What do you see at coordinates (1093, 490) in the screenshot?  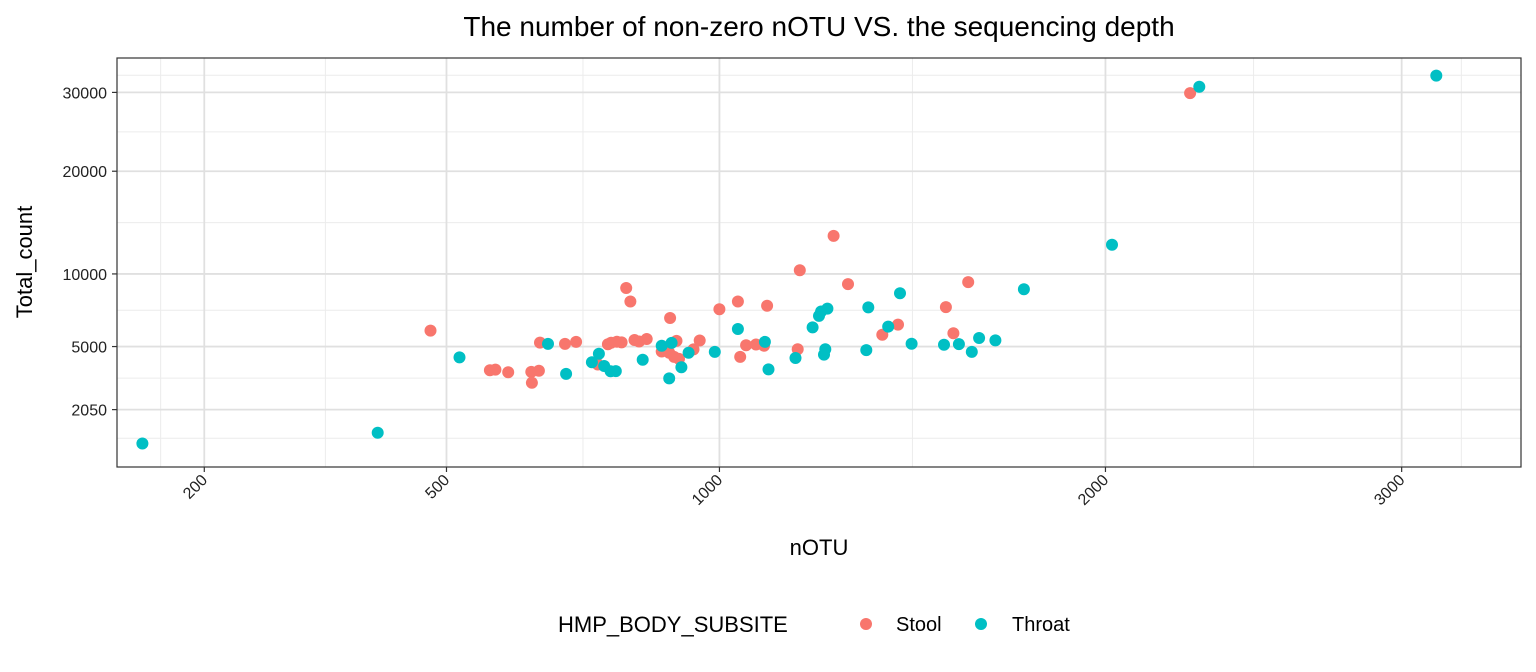 I see `x-tick-label: 2000` at bounding box center [1093, 490].